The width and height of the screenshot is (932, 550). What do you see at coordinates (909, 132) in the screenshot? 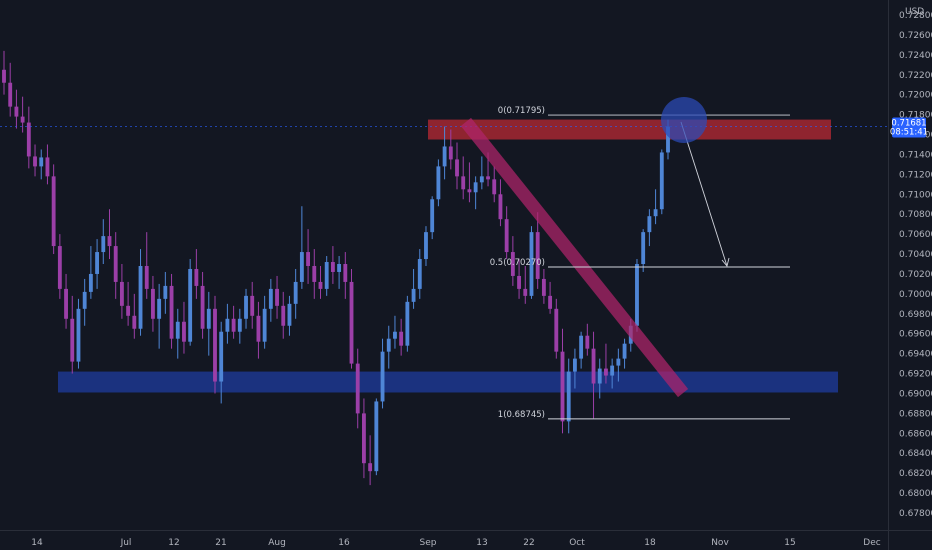
I see `last-price-countdown: 08:51:41` at bounding box center [909, 132].